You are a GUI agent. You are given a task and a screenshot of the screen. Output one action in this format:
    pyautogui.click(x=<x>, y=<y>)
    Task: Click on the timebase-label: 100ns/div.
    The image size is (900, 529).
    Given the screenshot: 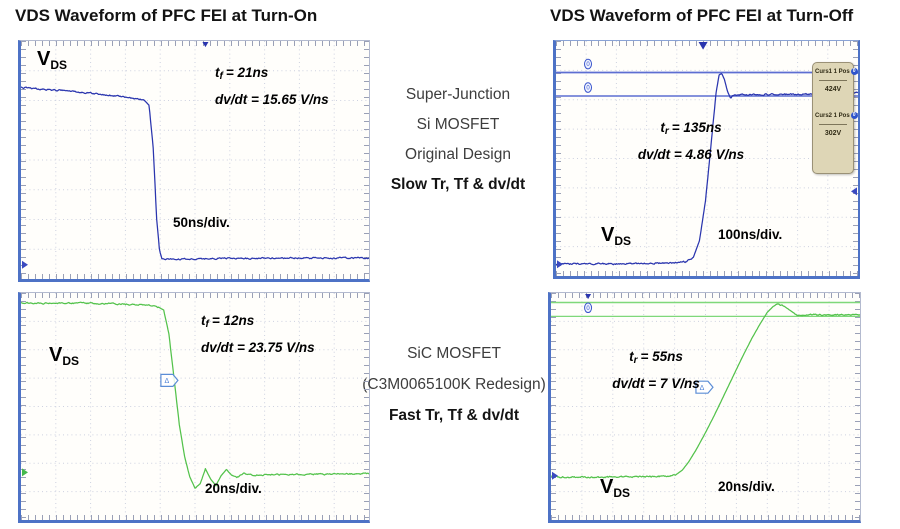 What is the action you would take?
    pyautogui.click(x=750, y=234)
    